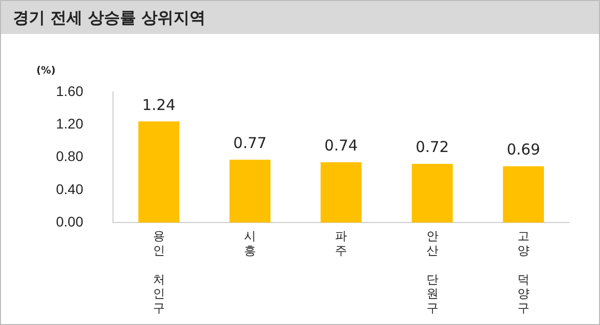  What do you see at coordinates (159, 105) in the screenshot?
I see `data-label: 1.24` at bounding box center [159, 105].